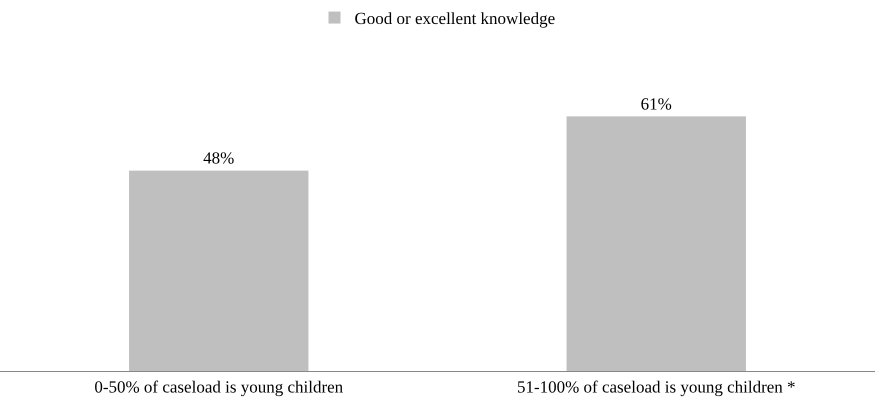  What do you see at coordinates (219, 386) in the screenshot?
I see `x-tick-label: 0-50% of caseload is young children` at bounding box center [219, 386].